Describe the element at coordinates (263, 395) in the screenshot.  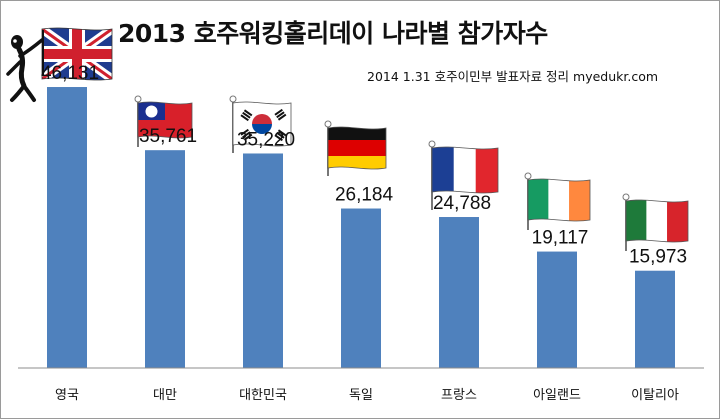
I see `category-label: 대한민국` at that location.